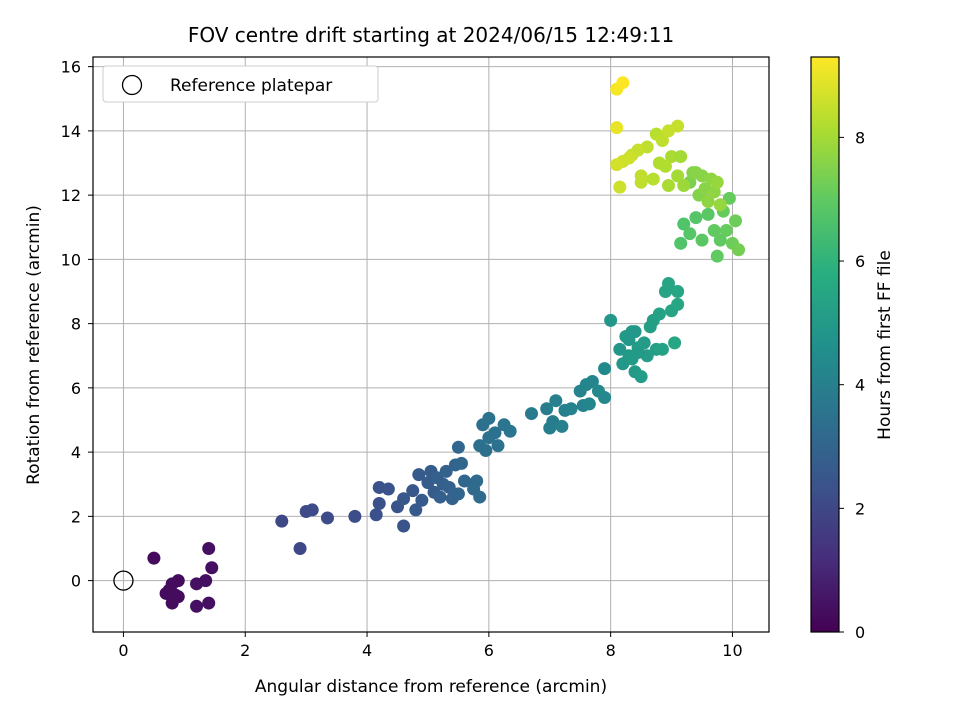 This screenshot has width=960, height=720. Describe the element at coordinates (71, 259) in the screenshot. I see `y-tick-label: 10` at that location.